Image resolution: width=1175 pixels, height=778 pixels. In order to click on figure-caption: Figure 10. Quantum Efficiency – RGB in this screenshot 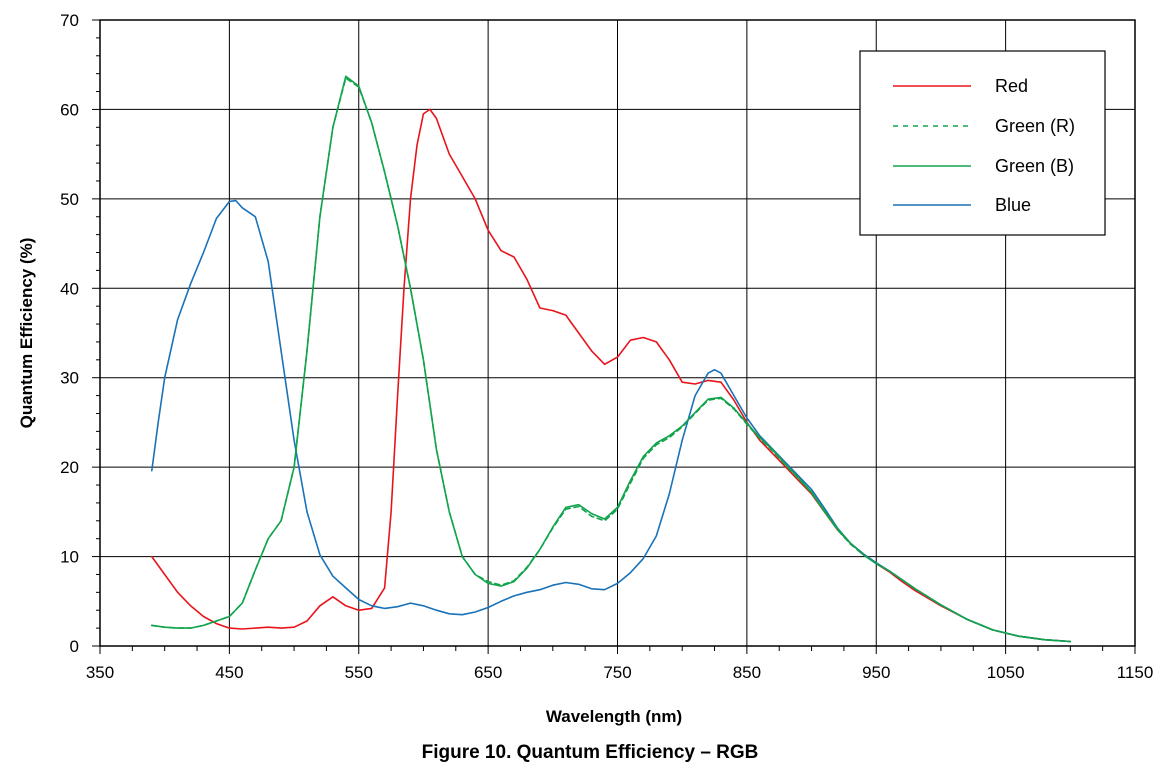, I will do `click(590, 752)`.